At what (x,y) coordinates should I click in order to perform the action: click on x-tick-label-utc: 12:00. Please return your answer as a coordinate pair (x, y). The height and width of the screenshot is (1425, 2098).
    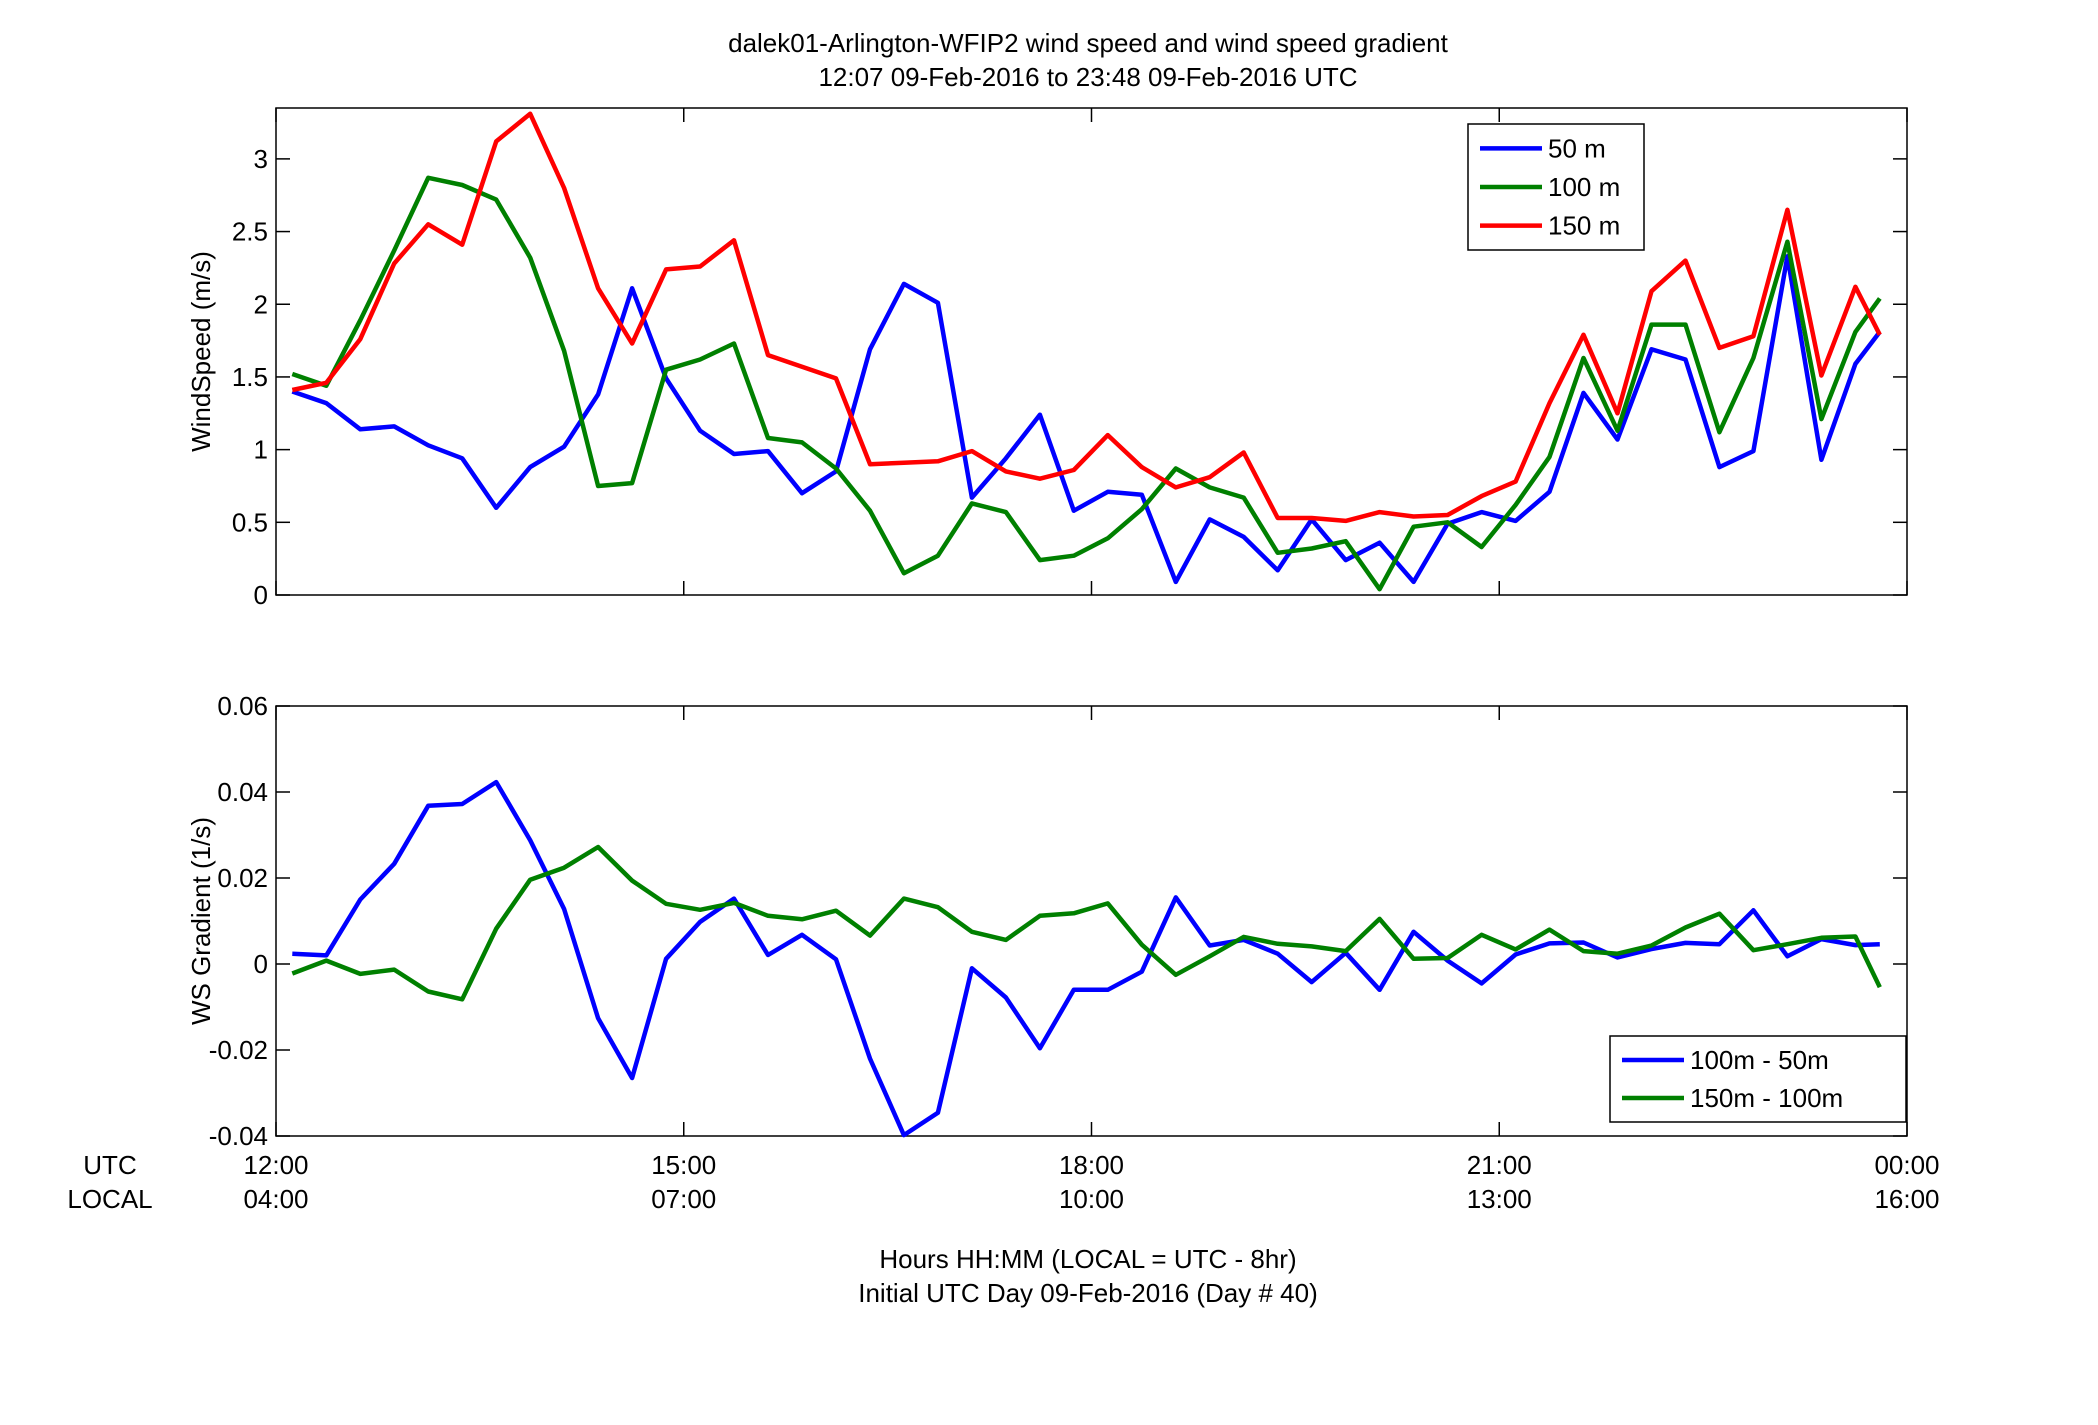
    Looking at the image, I should click on (275, 1165).